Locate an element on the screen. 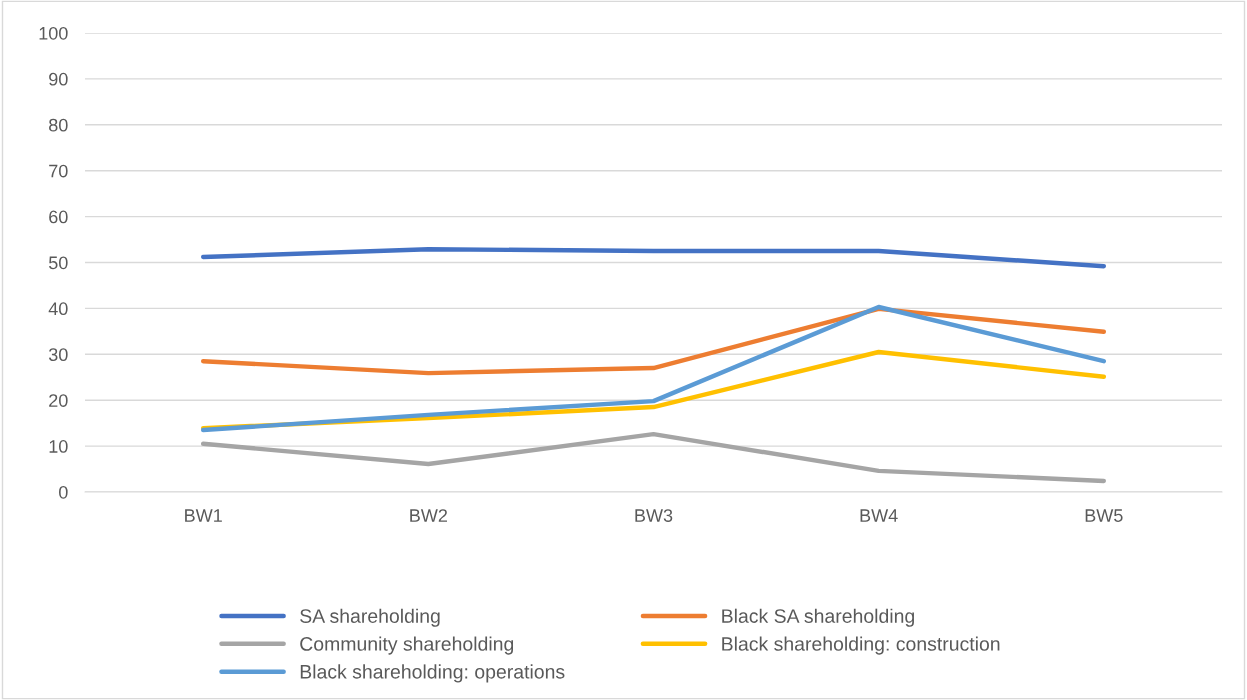 The width and height of the screenshot is (1247, 700). y-tick-label: 70 is located at coordinates (58, 171).